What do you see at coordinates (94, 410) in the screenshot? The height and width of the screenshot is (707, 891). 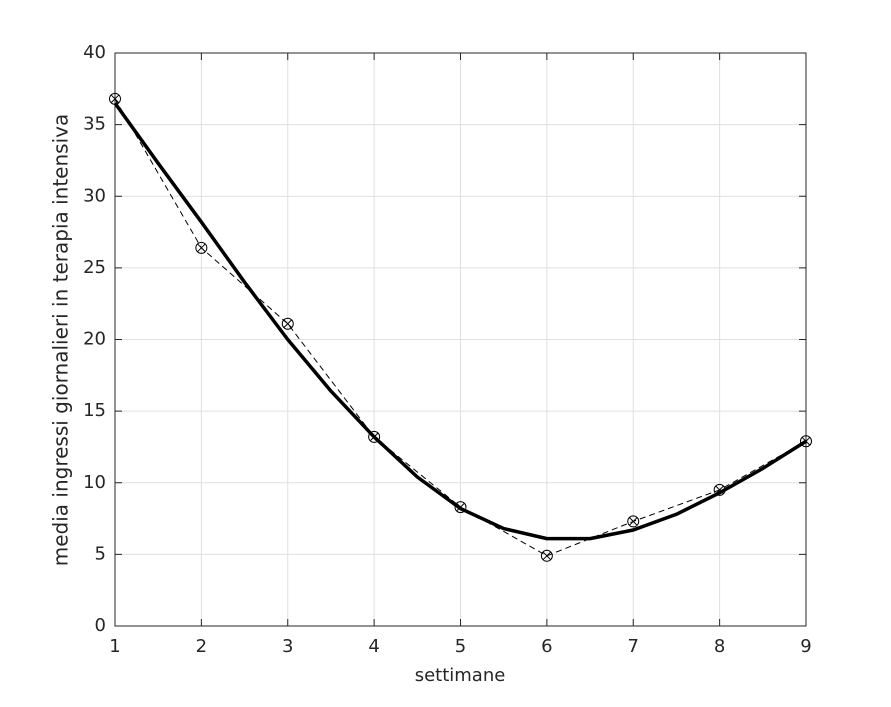 I see `y-tick-label: 15` at bounding box center [94, 410].